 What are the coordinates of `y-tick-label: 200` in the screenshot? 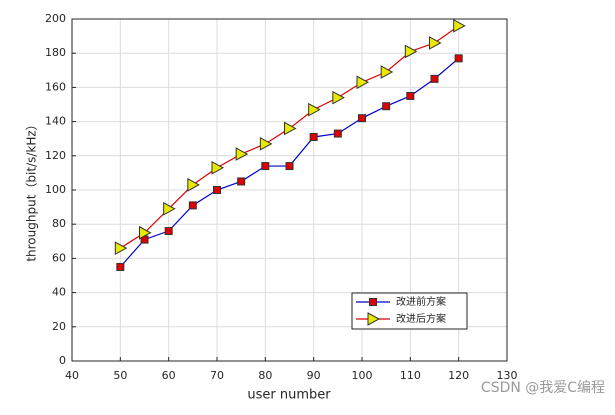 It's located at (55, 18).